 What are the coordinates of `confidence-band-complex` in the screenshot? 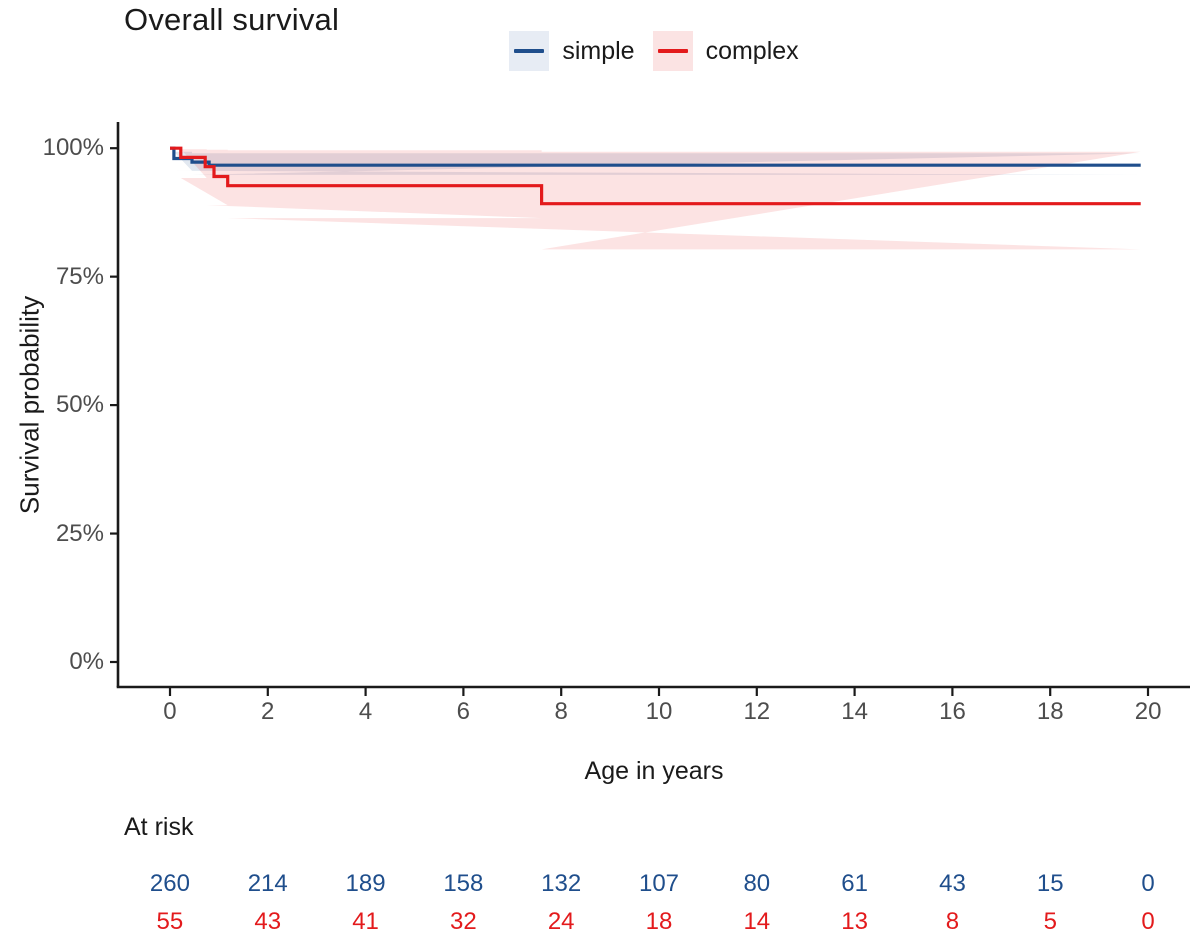 It's located at (660, 199).